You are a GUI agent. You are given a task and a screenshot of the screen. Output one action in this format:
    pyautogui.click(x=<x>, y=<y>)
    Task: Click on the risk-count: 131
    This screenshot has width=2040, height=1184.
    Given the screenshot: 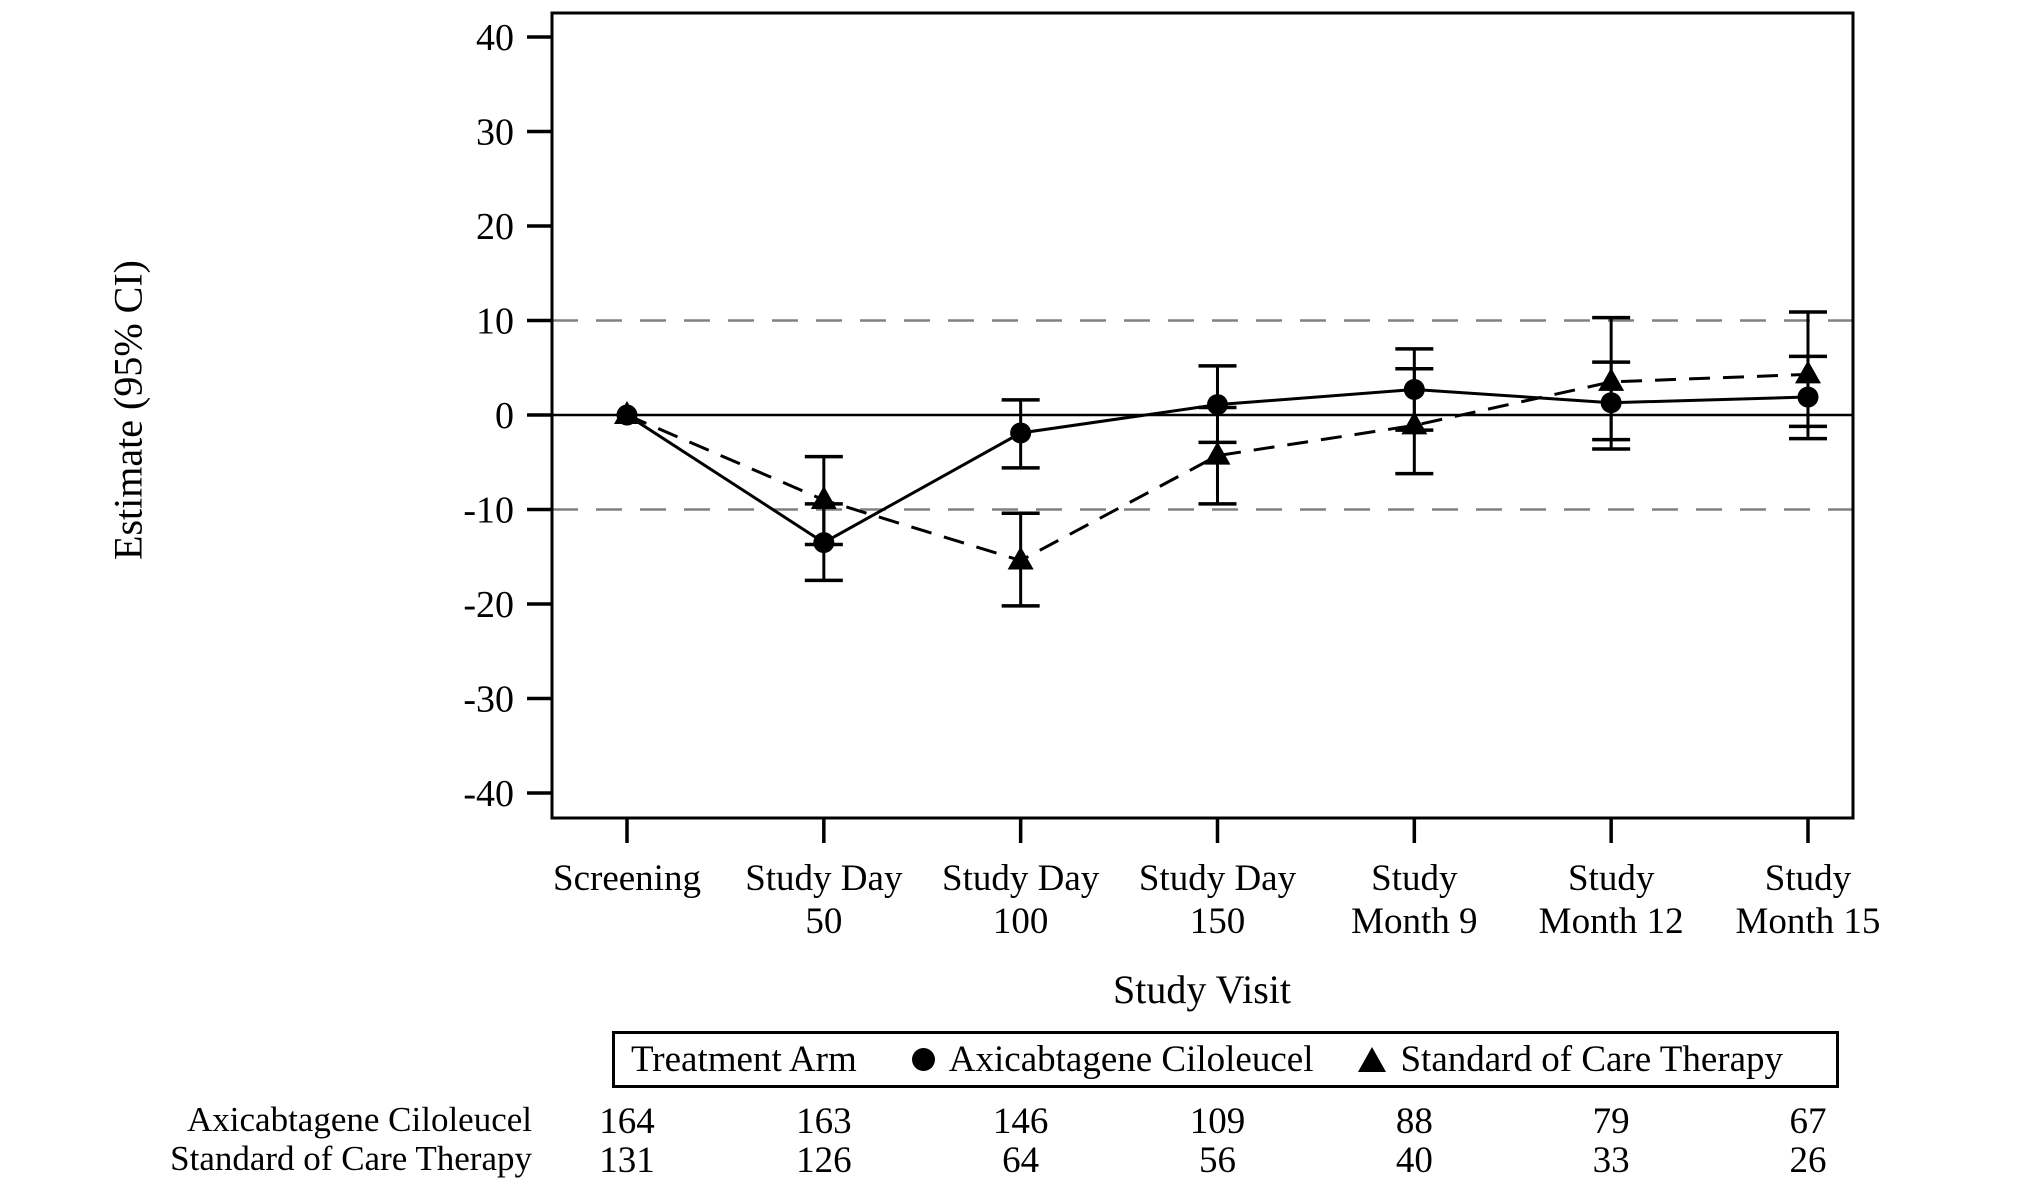 What is the action you would take?
    pyautogui.click(x=627, y=1160)
    